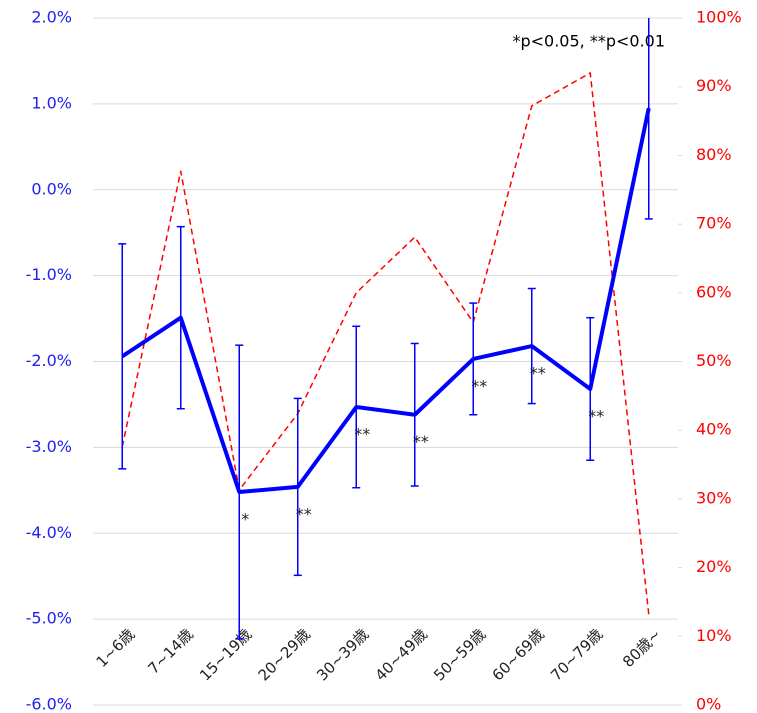  I want to click on y2-tick-label: 30%, so click(714, 497).